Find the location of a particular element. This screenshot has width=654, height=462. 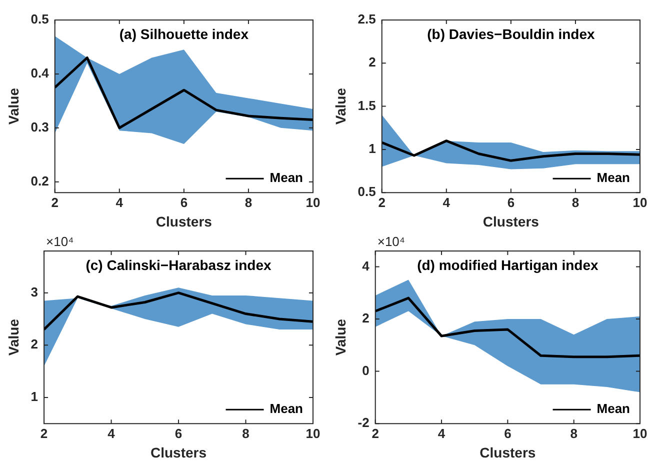

chart-title: (c) Calinski−Harabasz index is located at coordinates (179, 264).